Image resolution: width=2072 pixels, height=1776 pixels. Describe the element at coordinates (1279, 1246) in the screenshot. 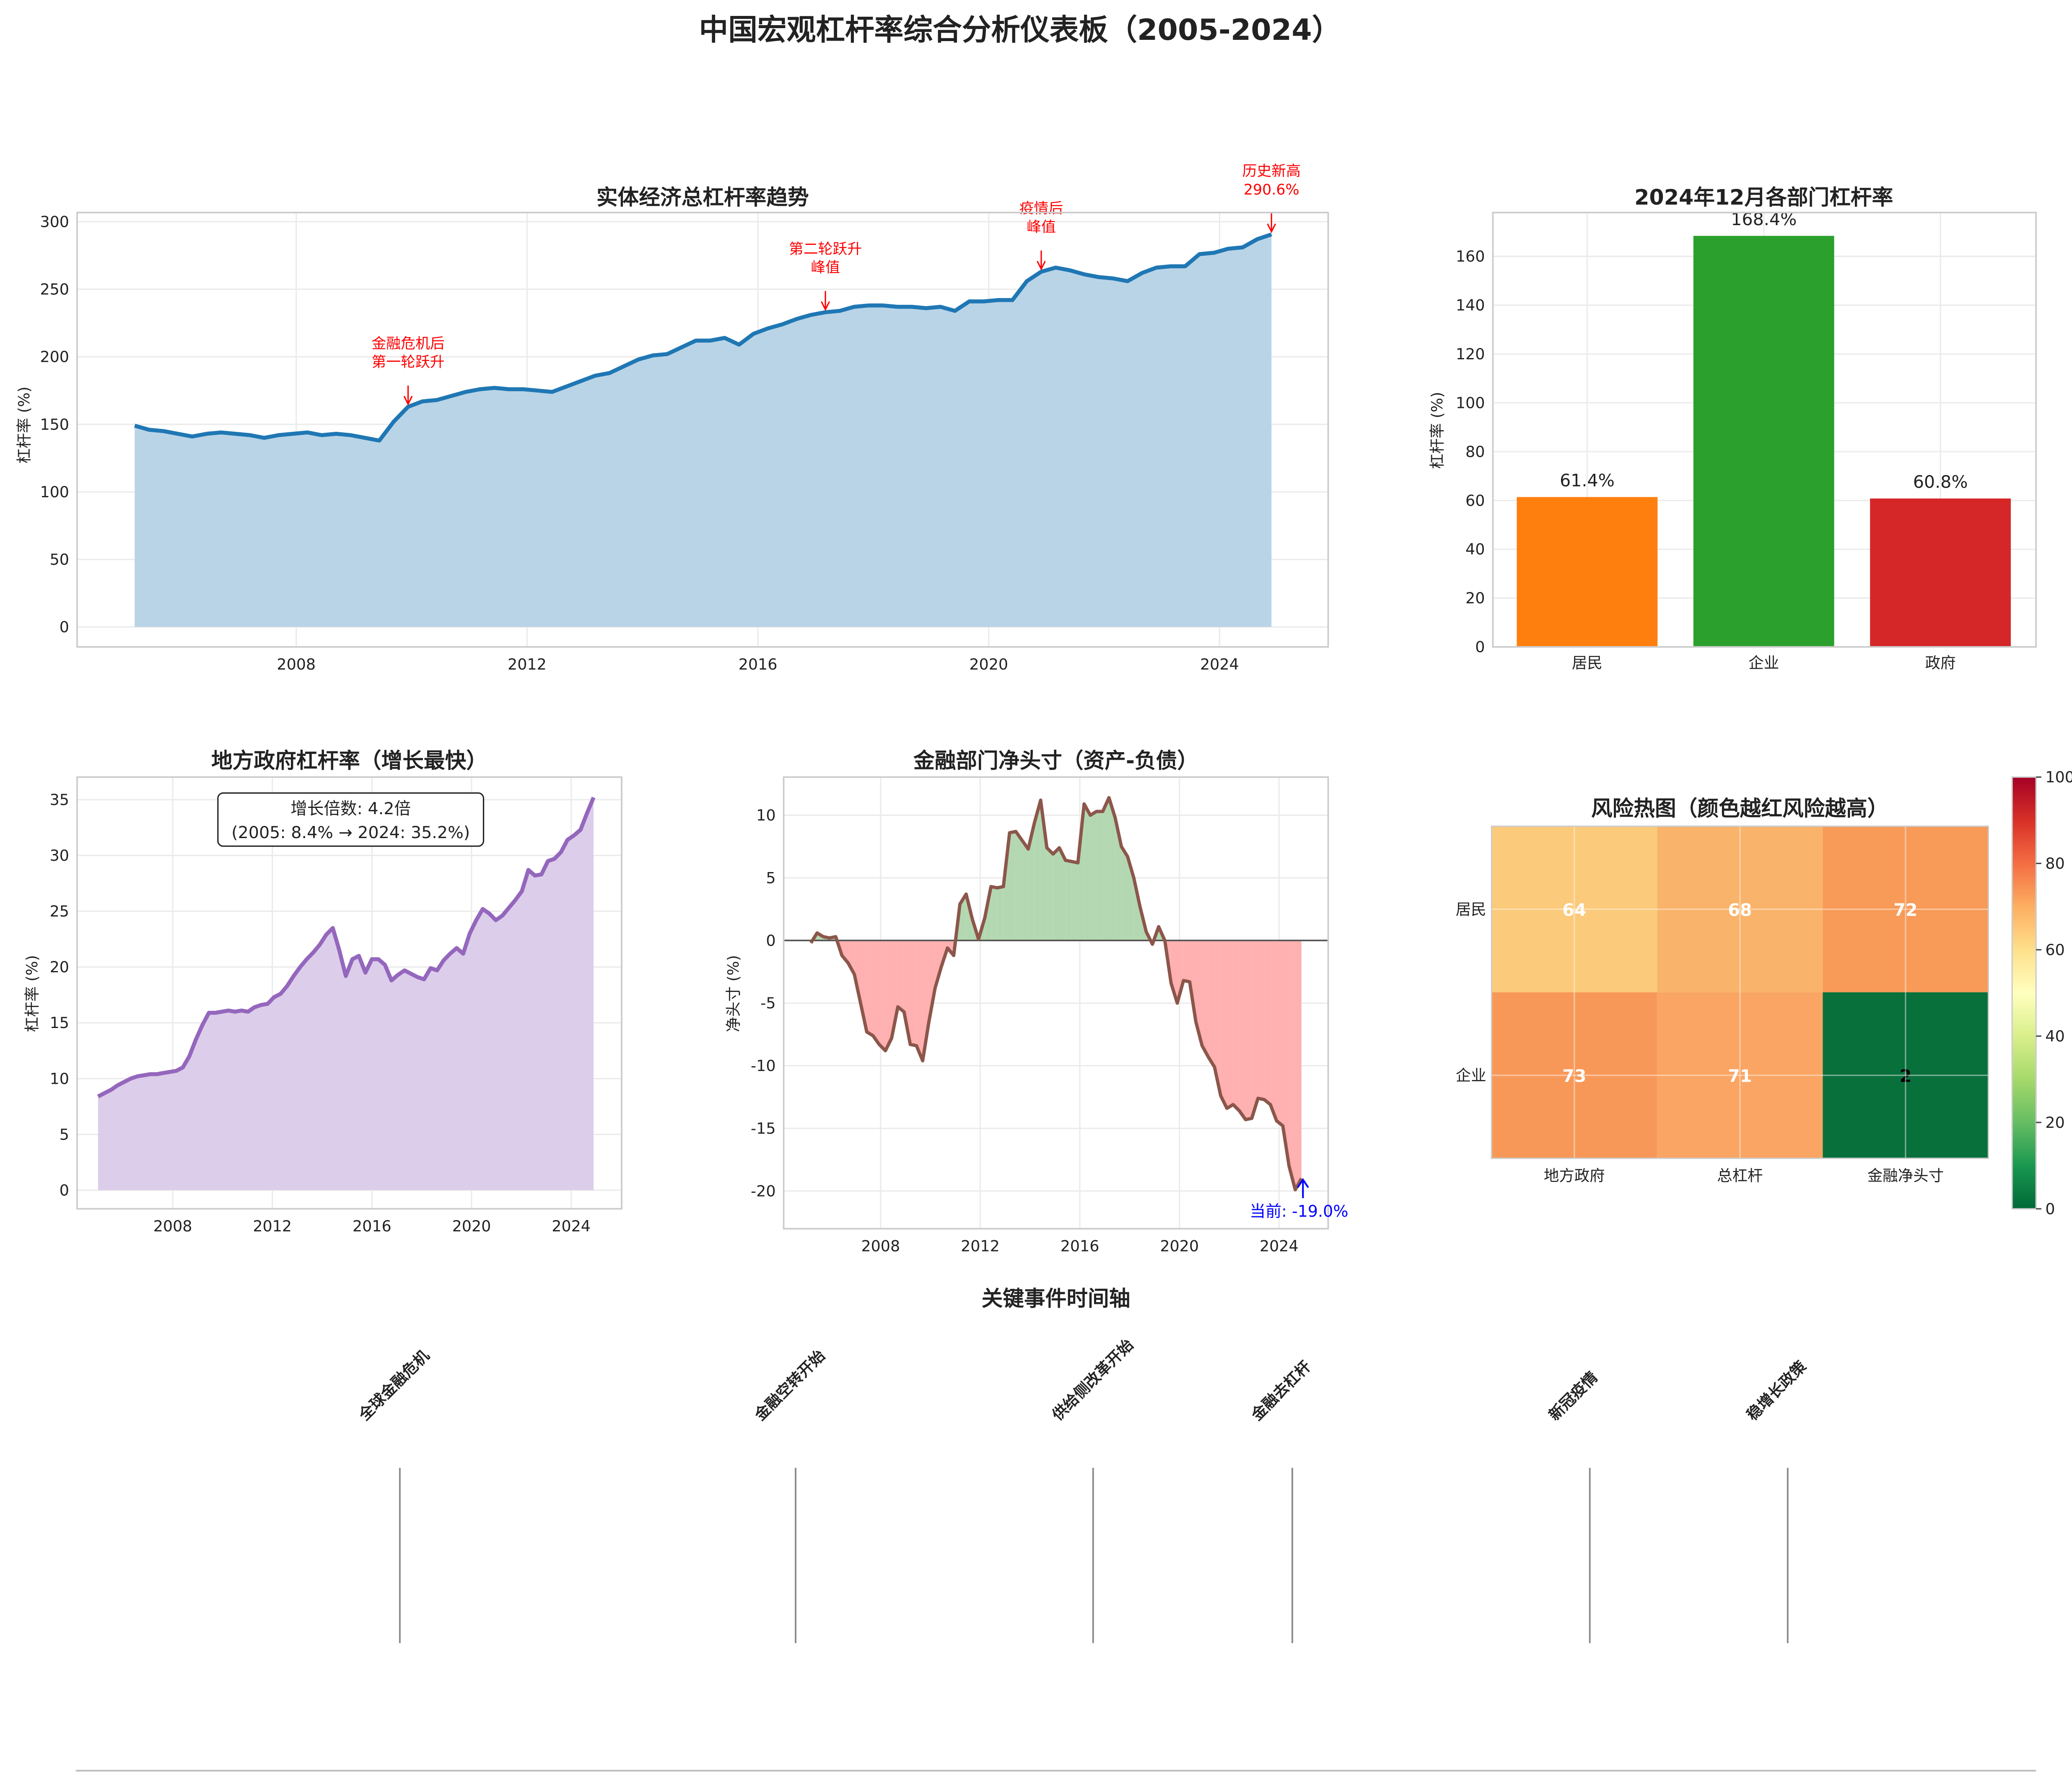

I see `net-xtick-label: 2024` at that location.